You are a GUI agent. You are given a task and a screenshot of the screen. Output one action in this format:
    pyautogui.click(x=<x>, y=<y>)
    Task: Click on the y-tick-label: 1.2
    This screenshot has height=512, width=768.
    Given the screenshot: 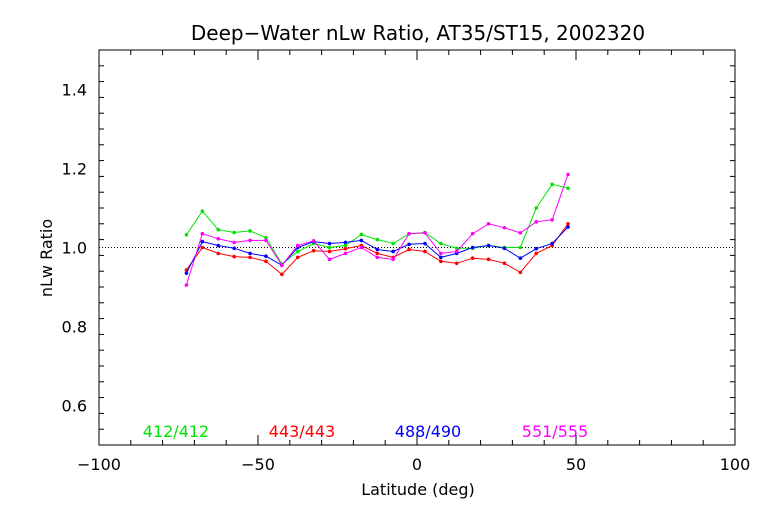 What is the action you would take?
    pyautogui.click(x=74, y=169)
    